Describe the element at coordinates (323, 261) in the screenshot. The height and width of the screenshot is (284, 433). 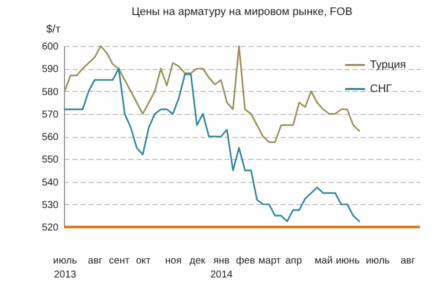
I see `x-tick-label: май` at that location.